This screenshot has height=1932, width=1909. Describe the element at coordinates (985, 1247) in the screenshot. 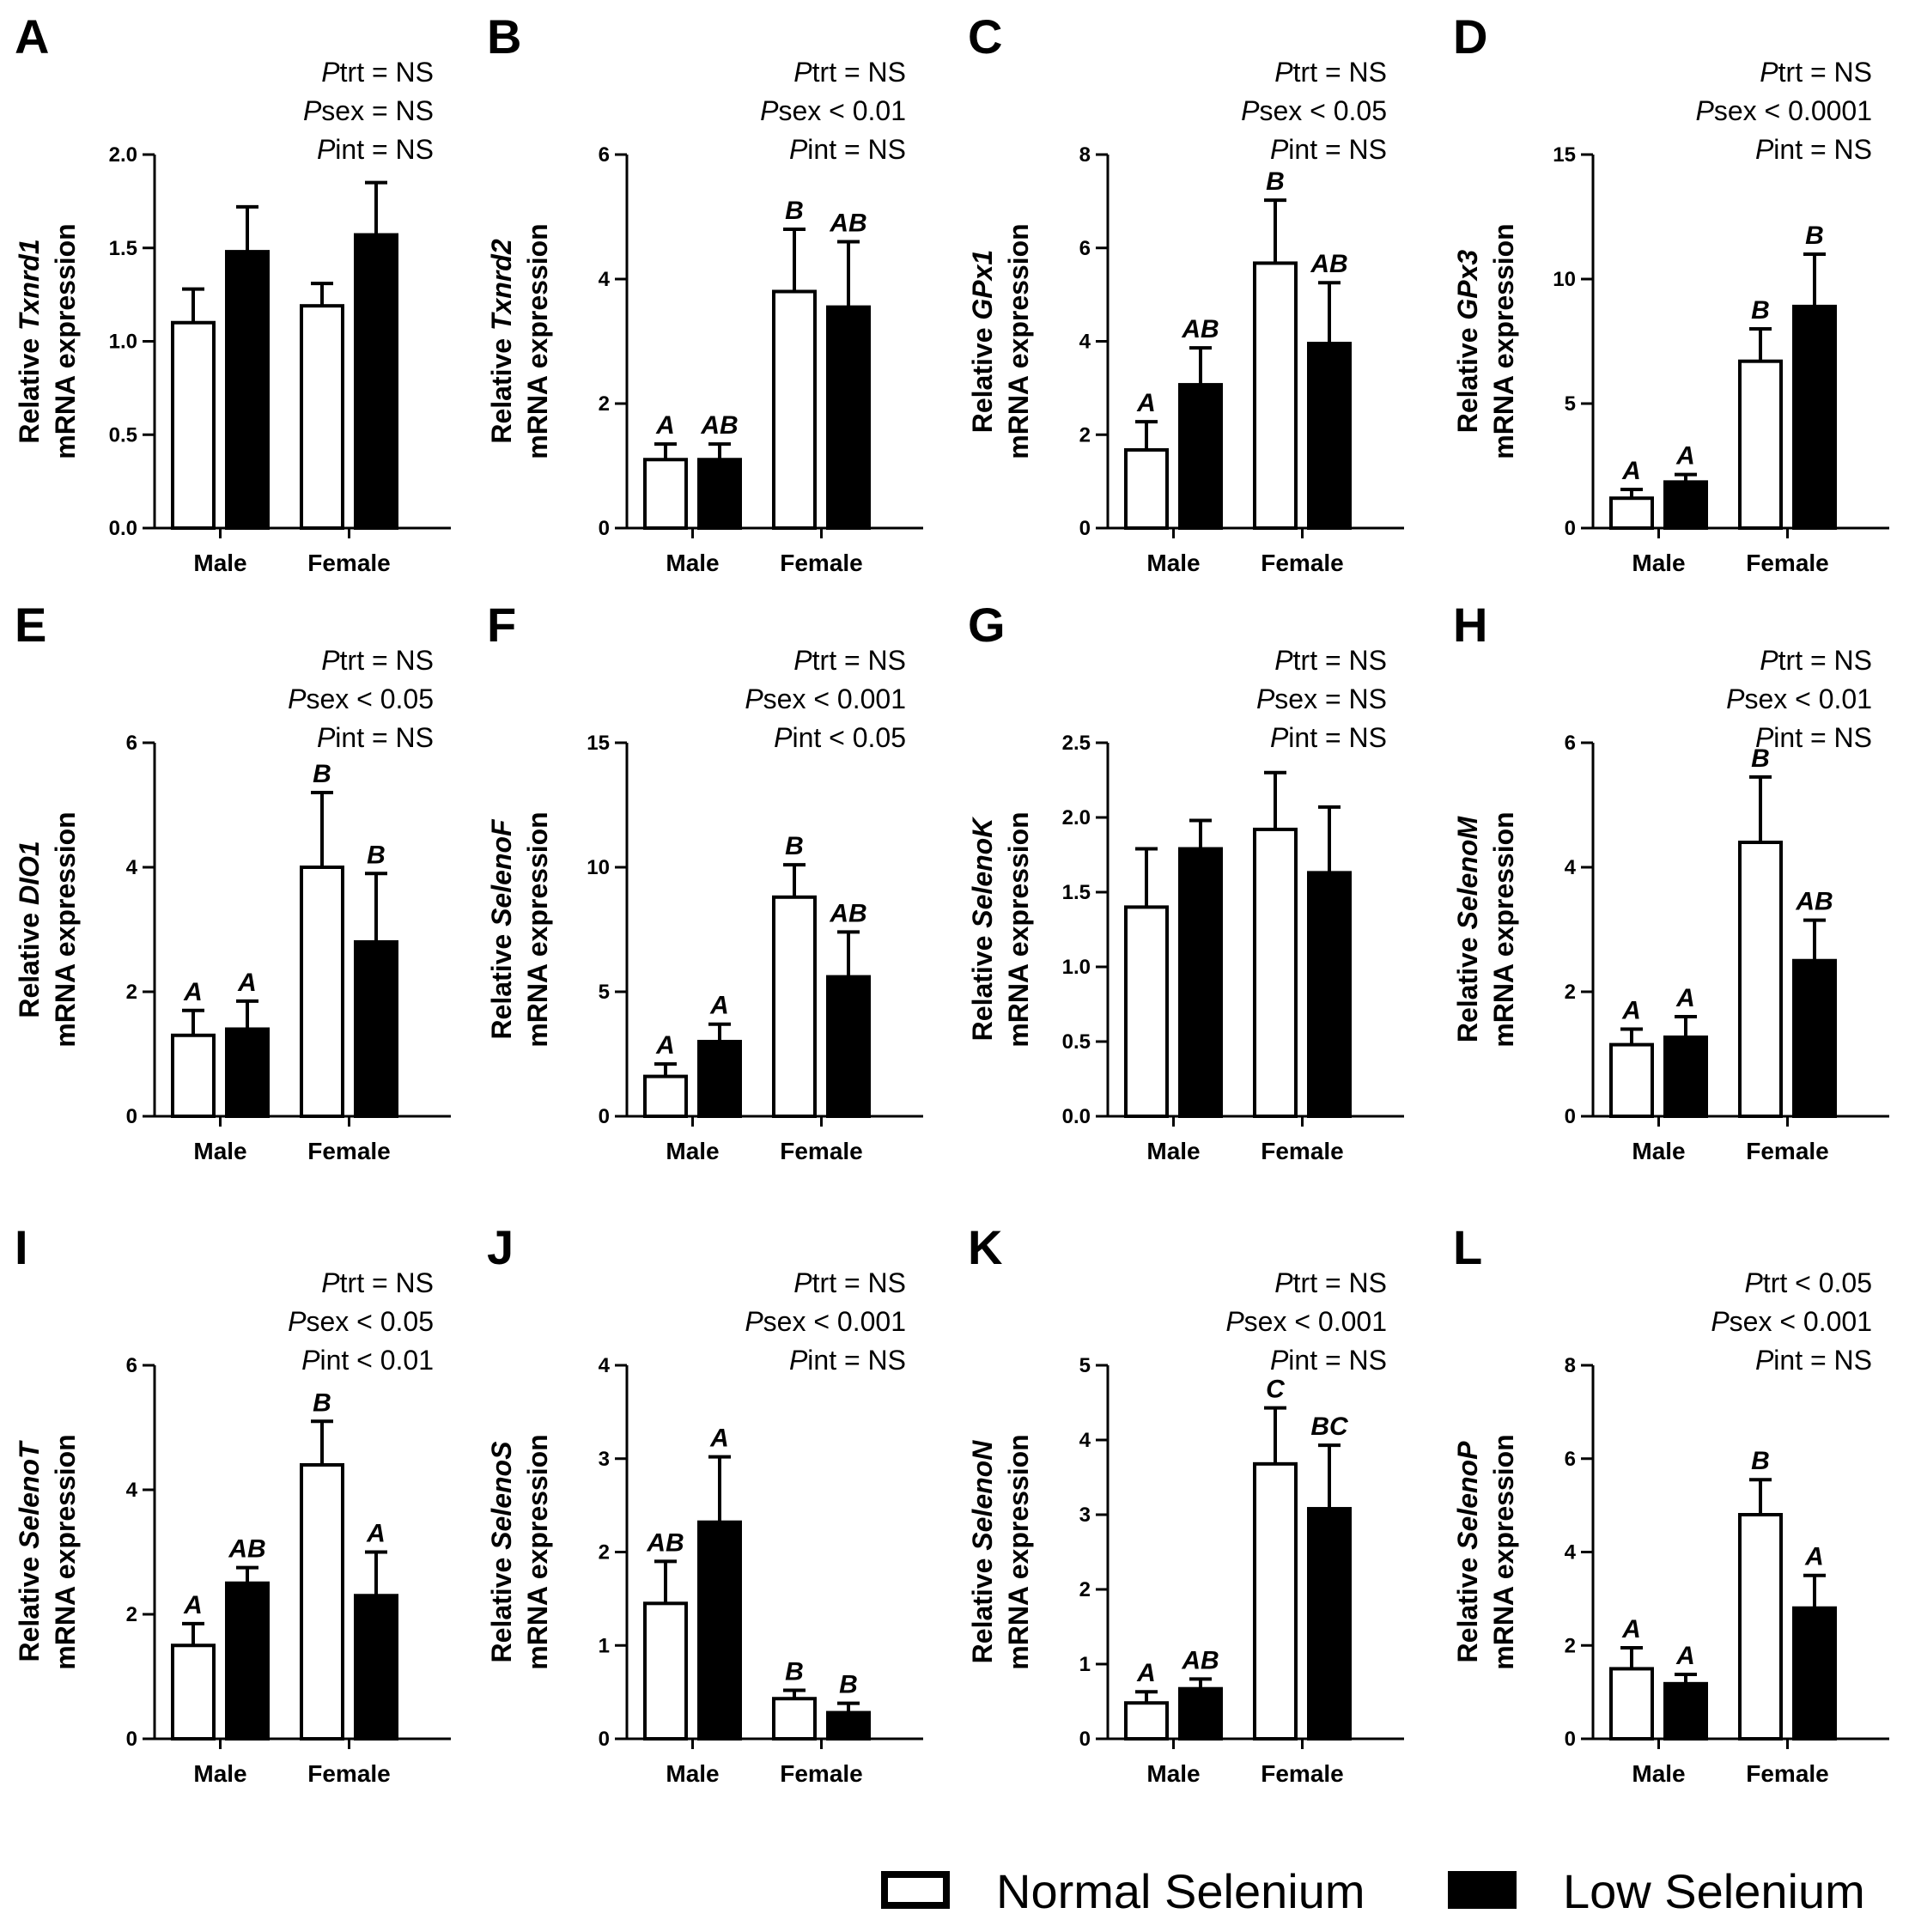

I see `panel-letter: K` at that location.